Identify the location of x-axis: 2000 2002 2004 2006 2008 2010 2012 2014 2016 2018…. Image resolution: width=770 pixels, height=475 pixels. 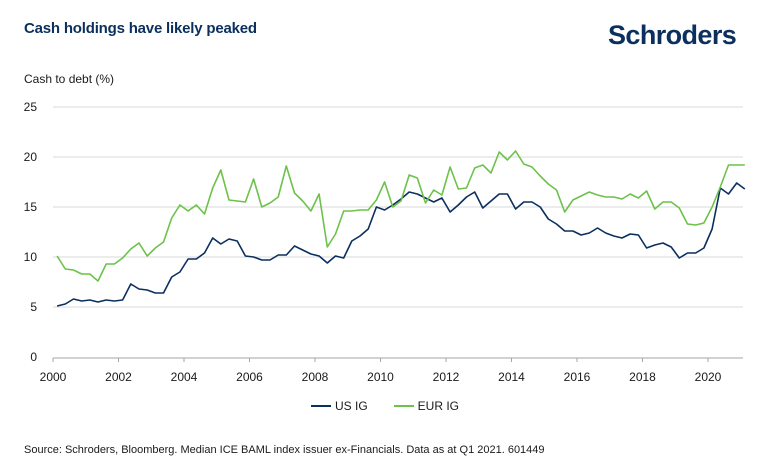
(391, 370).